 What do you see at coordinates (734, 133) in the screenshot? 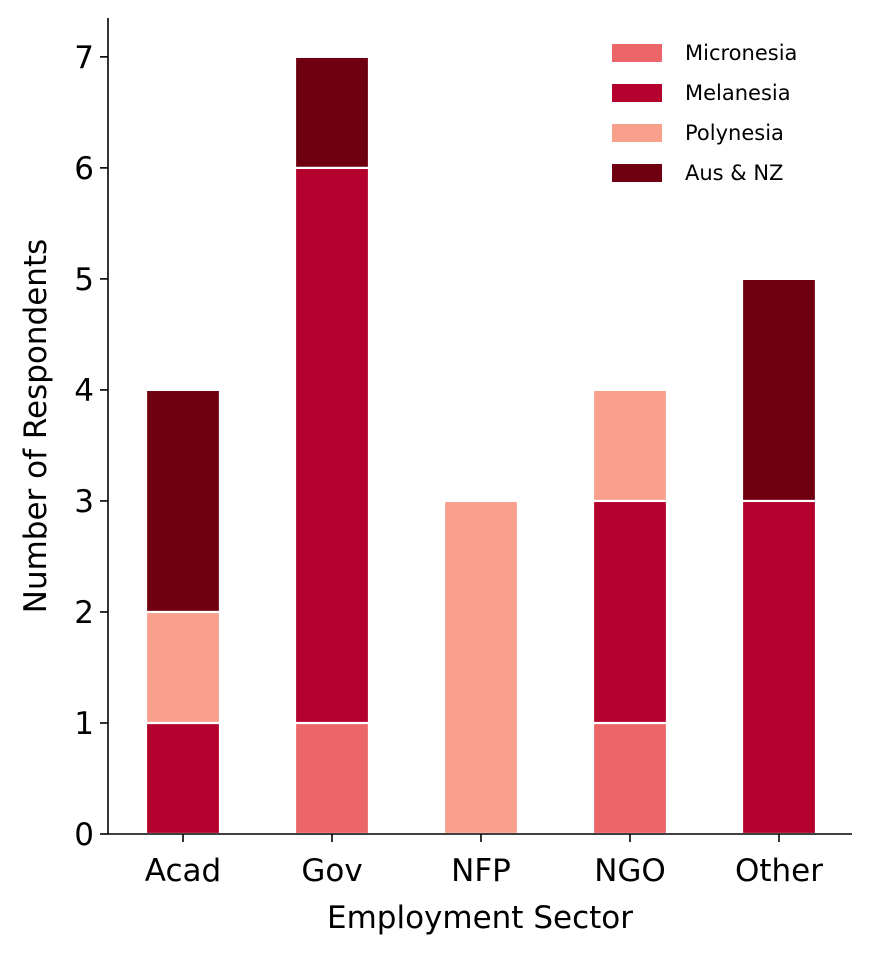
I see `legend-label-2: Polynesia` at bounding box center [734, 133].